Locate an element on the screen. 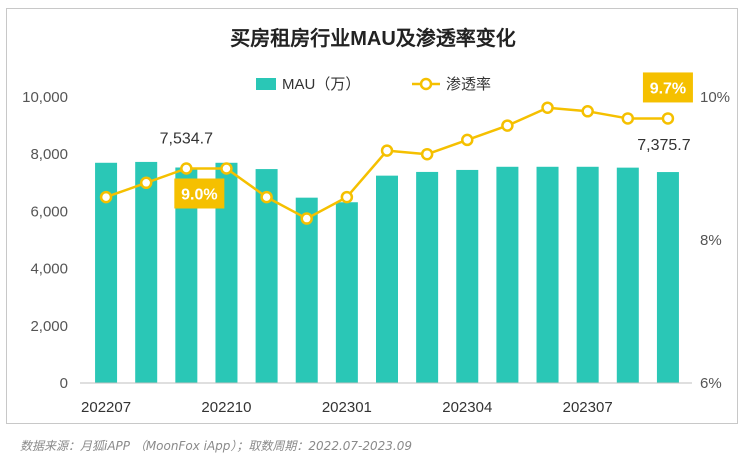 Image resolution: width=747 pixels, height=468 pixels. data-label-mau: 7,534.7 is located at coordinates (186, 139).